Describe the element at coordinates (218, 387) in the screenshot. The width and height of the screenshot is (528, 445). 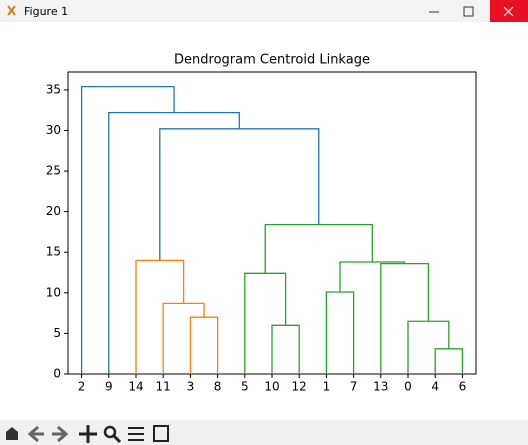
I see `x-tick-label: 8` at that location.